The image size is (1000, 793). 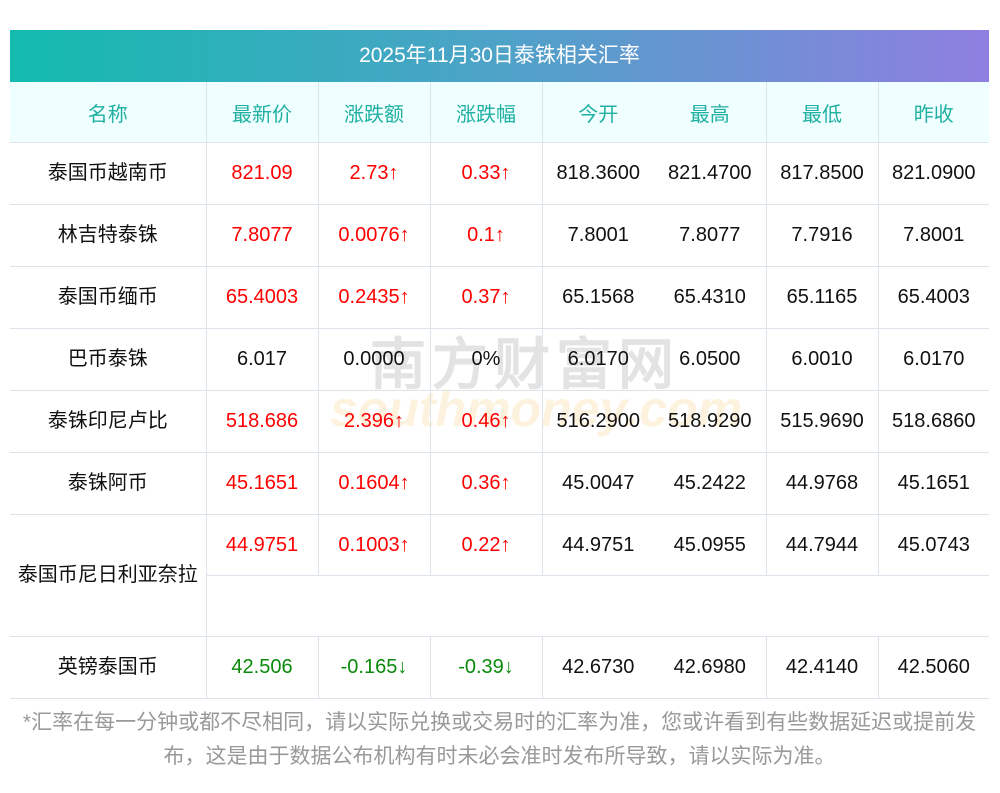 What do you see at coordinates (108, 173) in the screenshot?
I see `cell-name: 泰国币越南币` at bounding box center [108, 173].